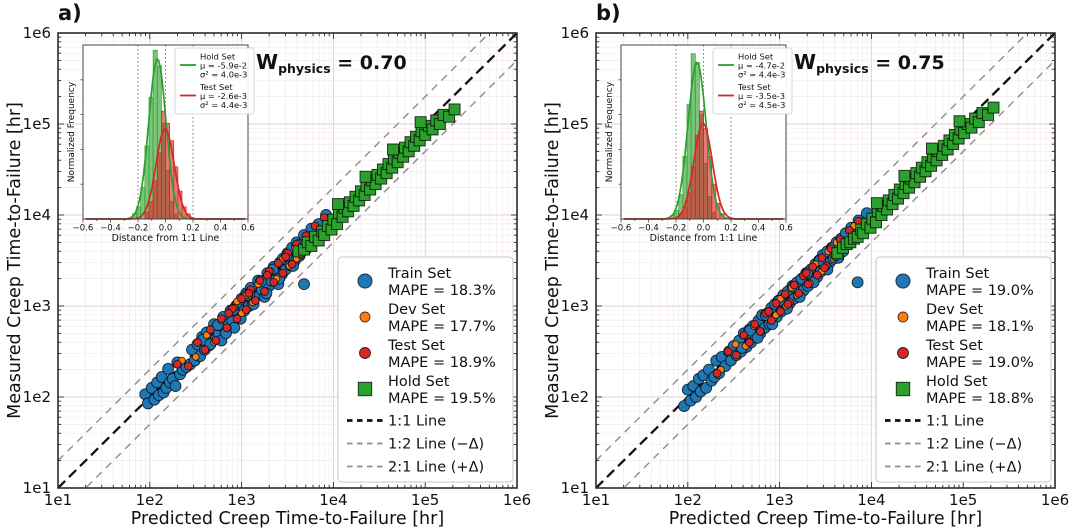 This screenshot has width=1080, height=532. I want to click on y-axis-label: Measured Creep Time-to-Failure [hr], so click(553, 260).